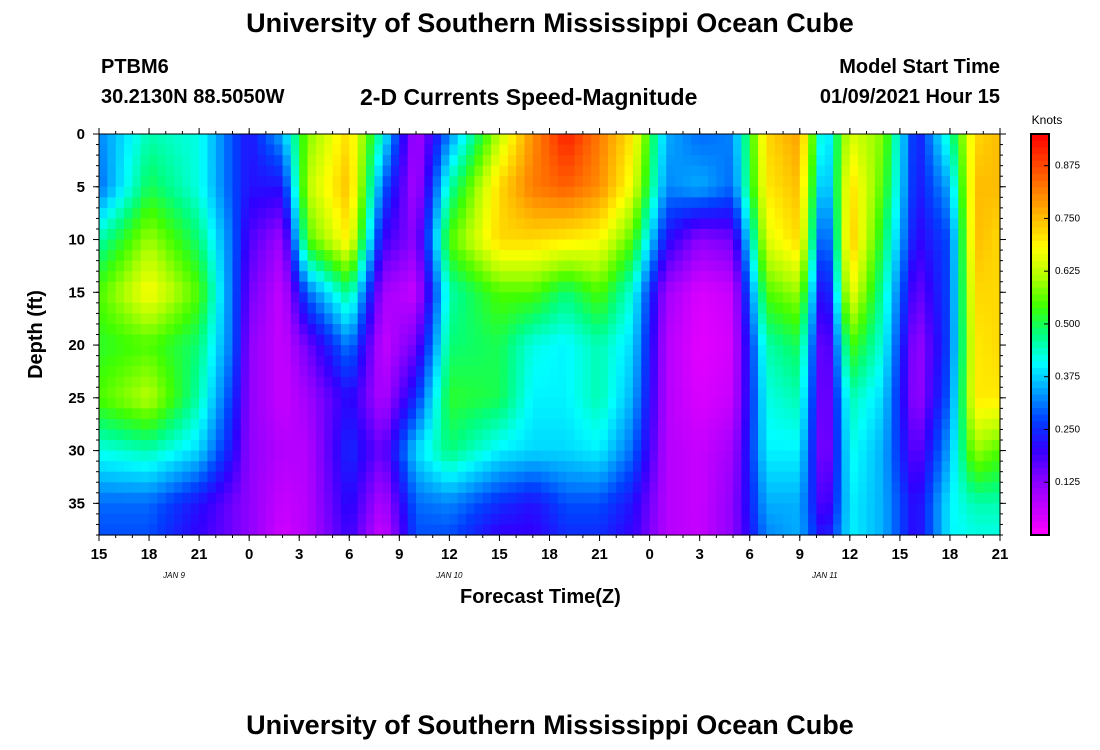 This screenshot has height=750, width=1100. I want to click on colorbar-swatch, so click(1040, 151).